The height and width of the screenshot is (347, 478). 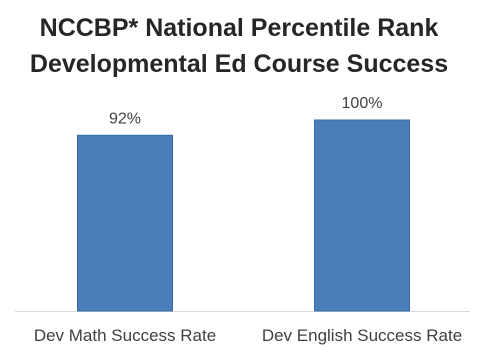 I want to click on category-label-2: Dev English Success Rate, so click(x=362, y=335).